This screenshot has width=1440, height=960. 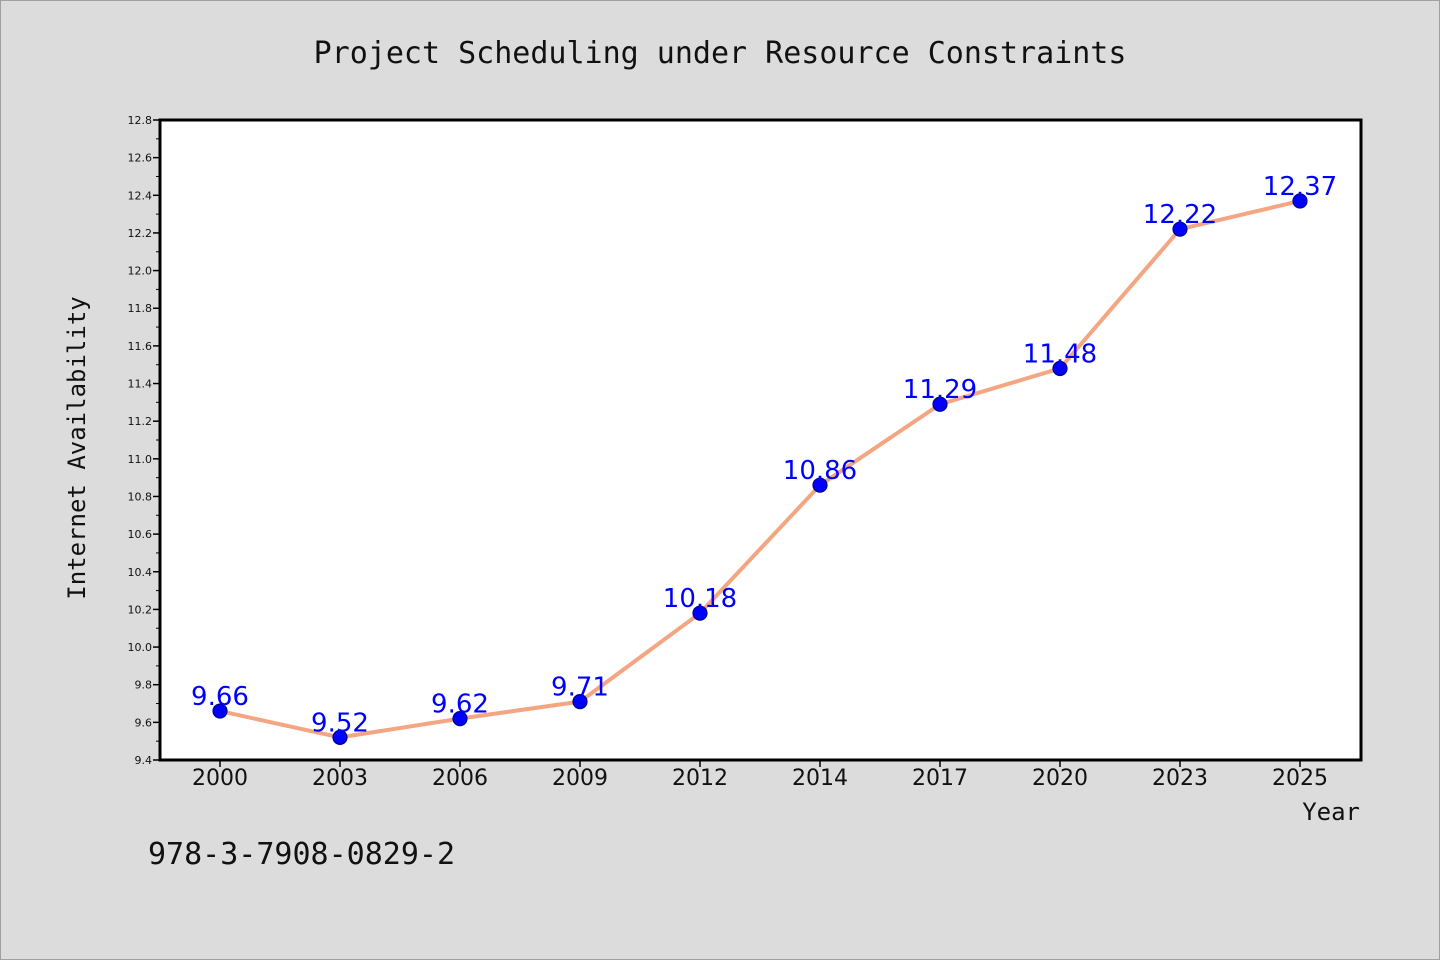 What do you see at coordinates (144, 685) in the screenshot?
I see `y-tick-label: 9.8` at bounding box center [144, 685].